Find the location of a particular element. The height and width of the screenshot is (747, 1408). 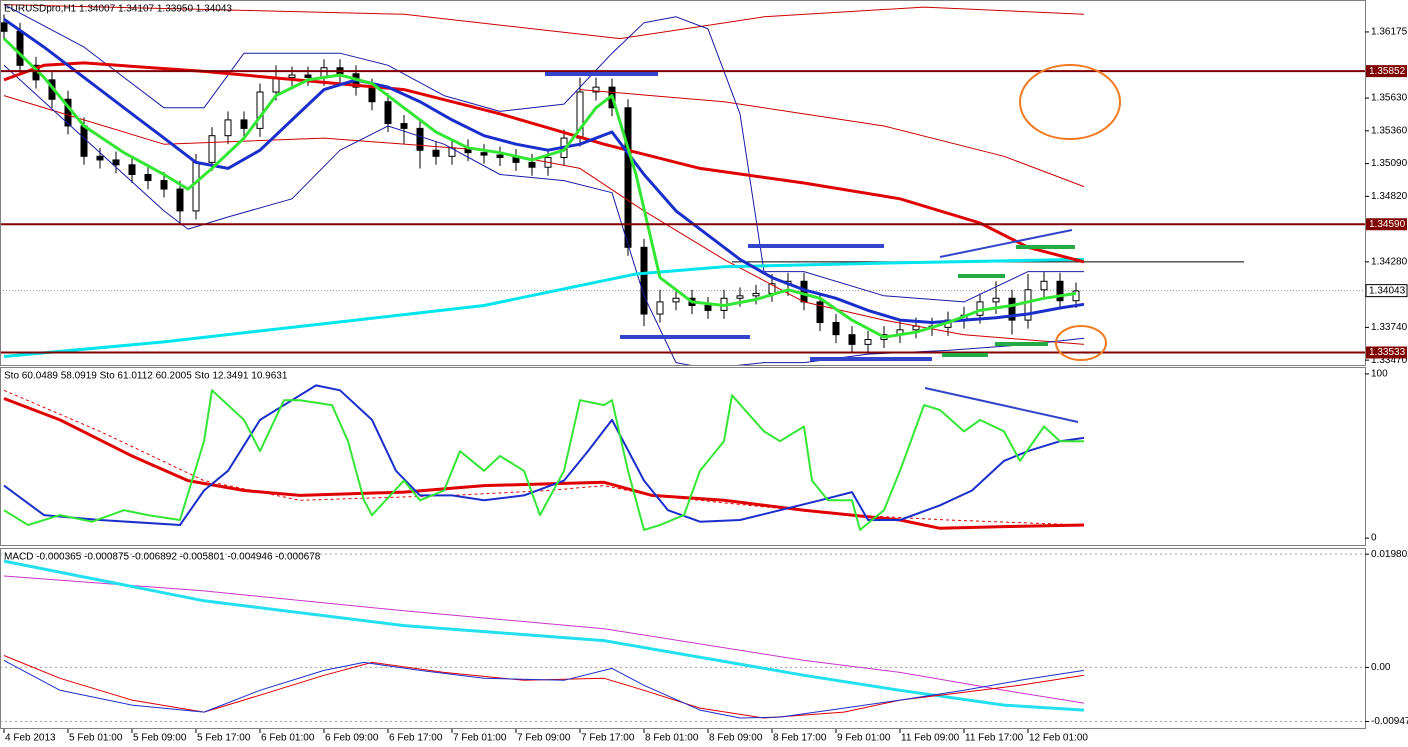

x-tick-label: 9 Feb 01:00 is located at coordinates (864, 738).